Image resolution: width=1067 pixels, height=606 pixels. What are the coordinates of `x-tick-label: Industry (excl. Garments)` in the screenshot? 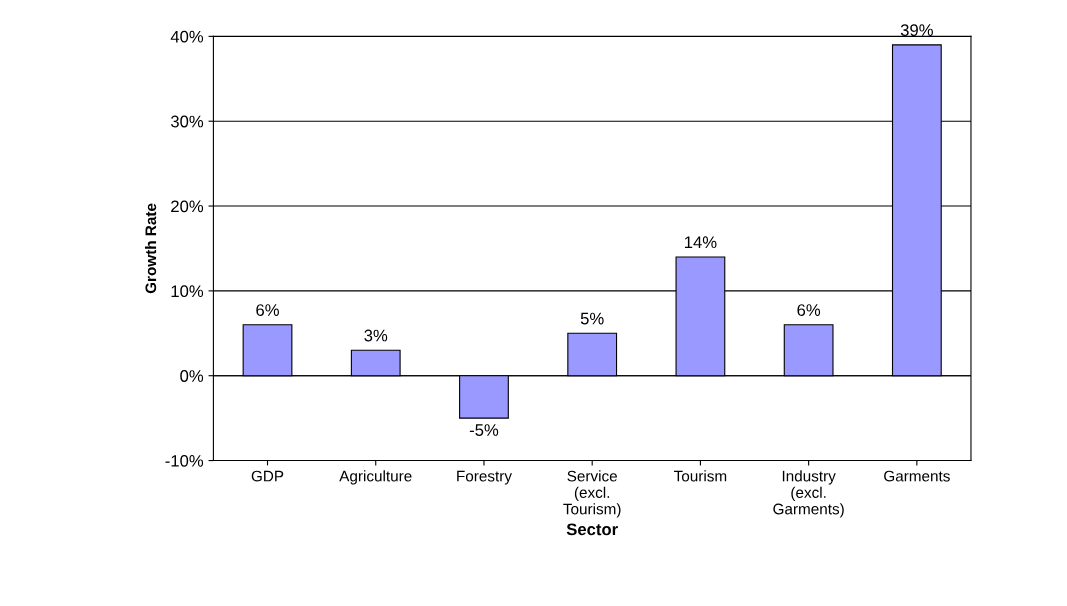 It's located at (808, 494).